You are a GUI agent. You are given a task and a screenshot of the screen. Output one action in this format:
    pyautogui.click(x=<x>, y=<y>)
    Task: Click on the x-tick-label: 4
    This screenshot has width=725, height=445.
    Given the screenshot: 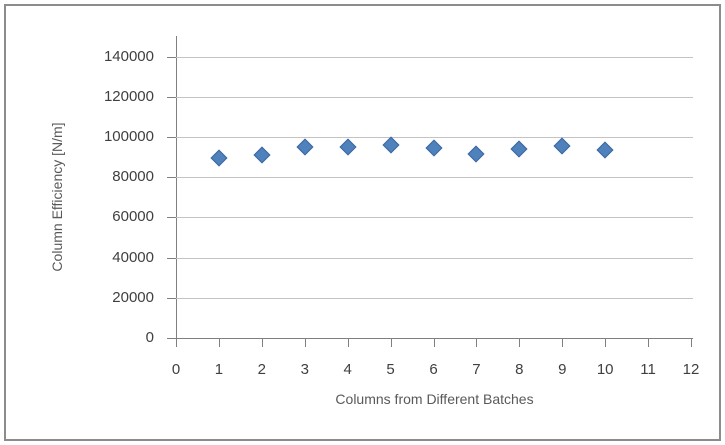 What is the action you would take?
    pyautogui.click(x=347, y=369)
    